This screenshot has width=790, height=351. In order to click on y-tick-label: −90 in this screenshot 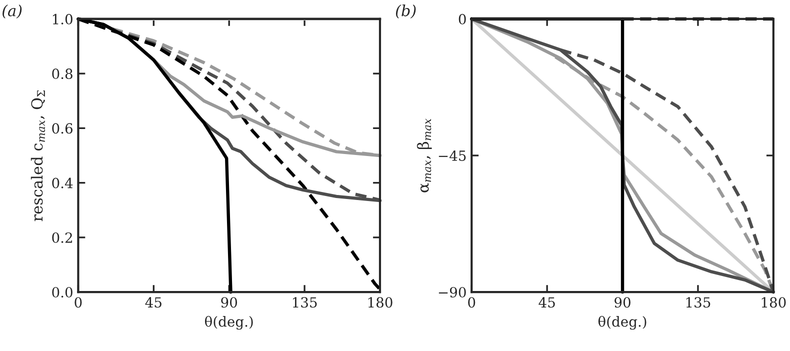, I will do `click(452, 292)`.